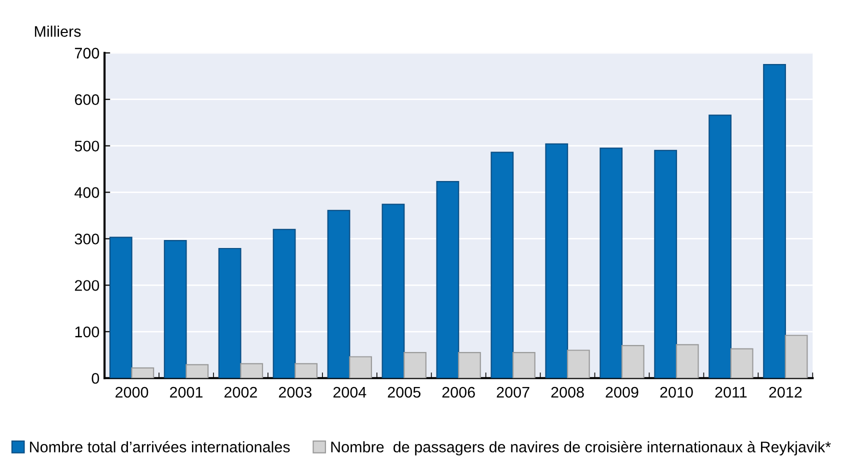  What do you see at coordinates (581, 448) in the screenshot?
I see `legend-label: Nombre de passagers de navires de croisière internationaux à Reykjavik*` at bounding box center [581, 448].